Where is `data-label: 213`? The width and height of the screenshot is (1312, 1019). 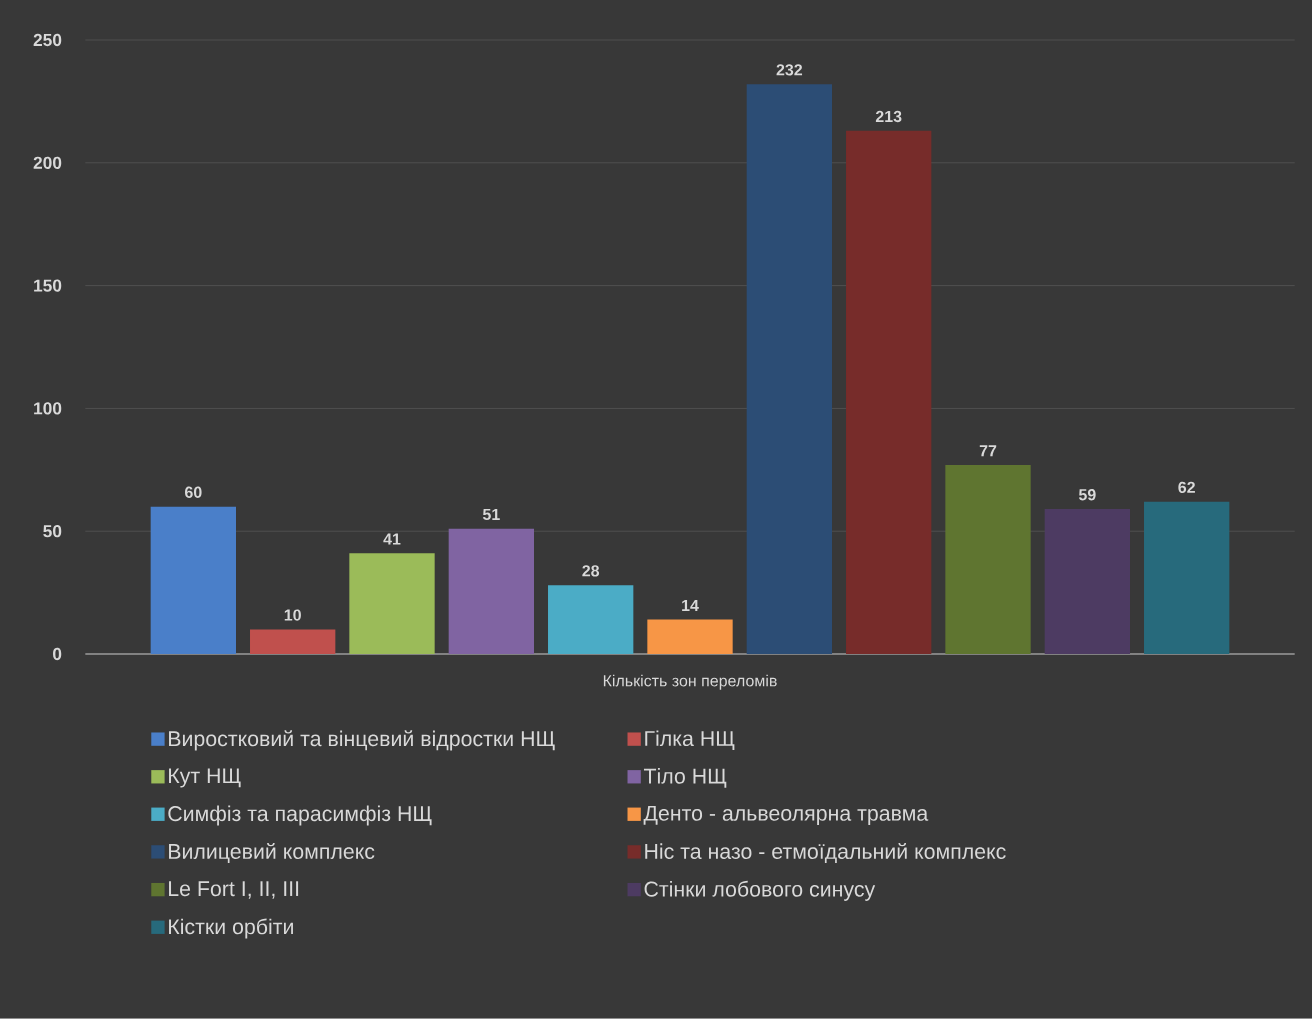
data-label: 213 is located at coordinates (888, 116).